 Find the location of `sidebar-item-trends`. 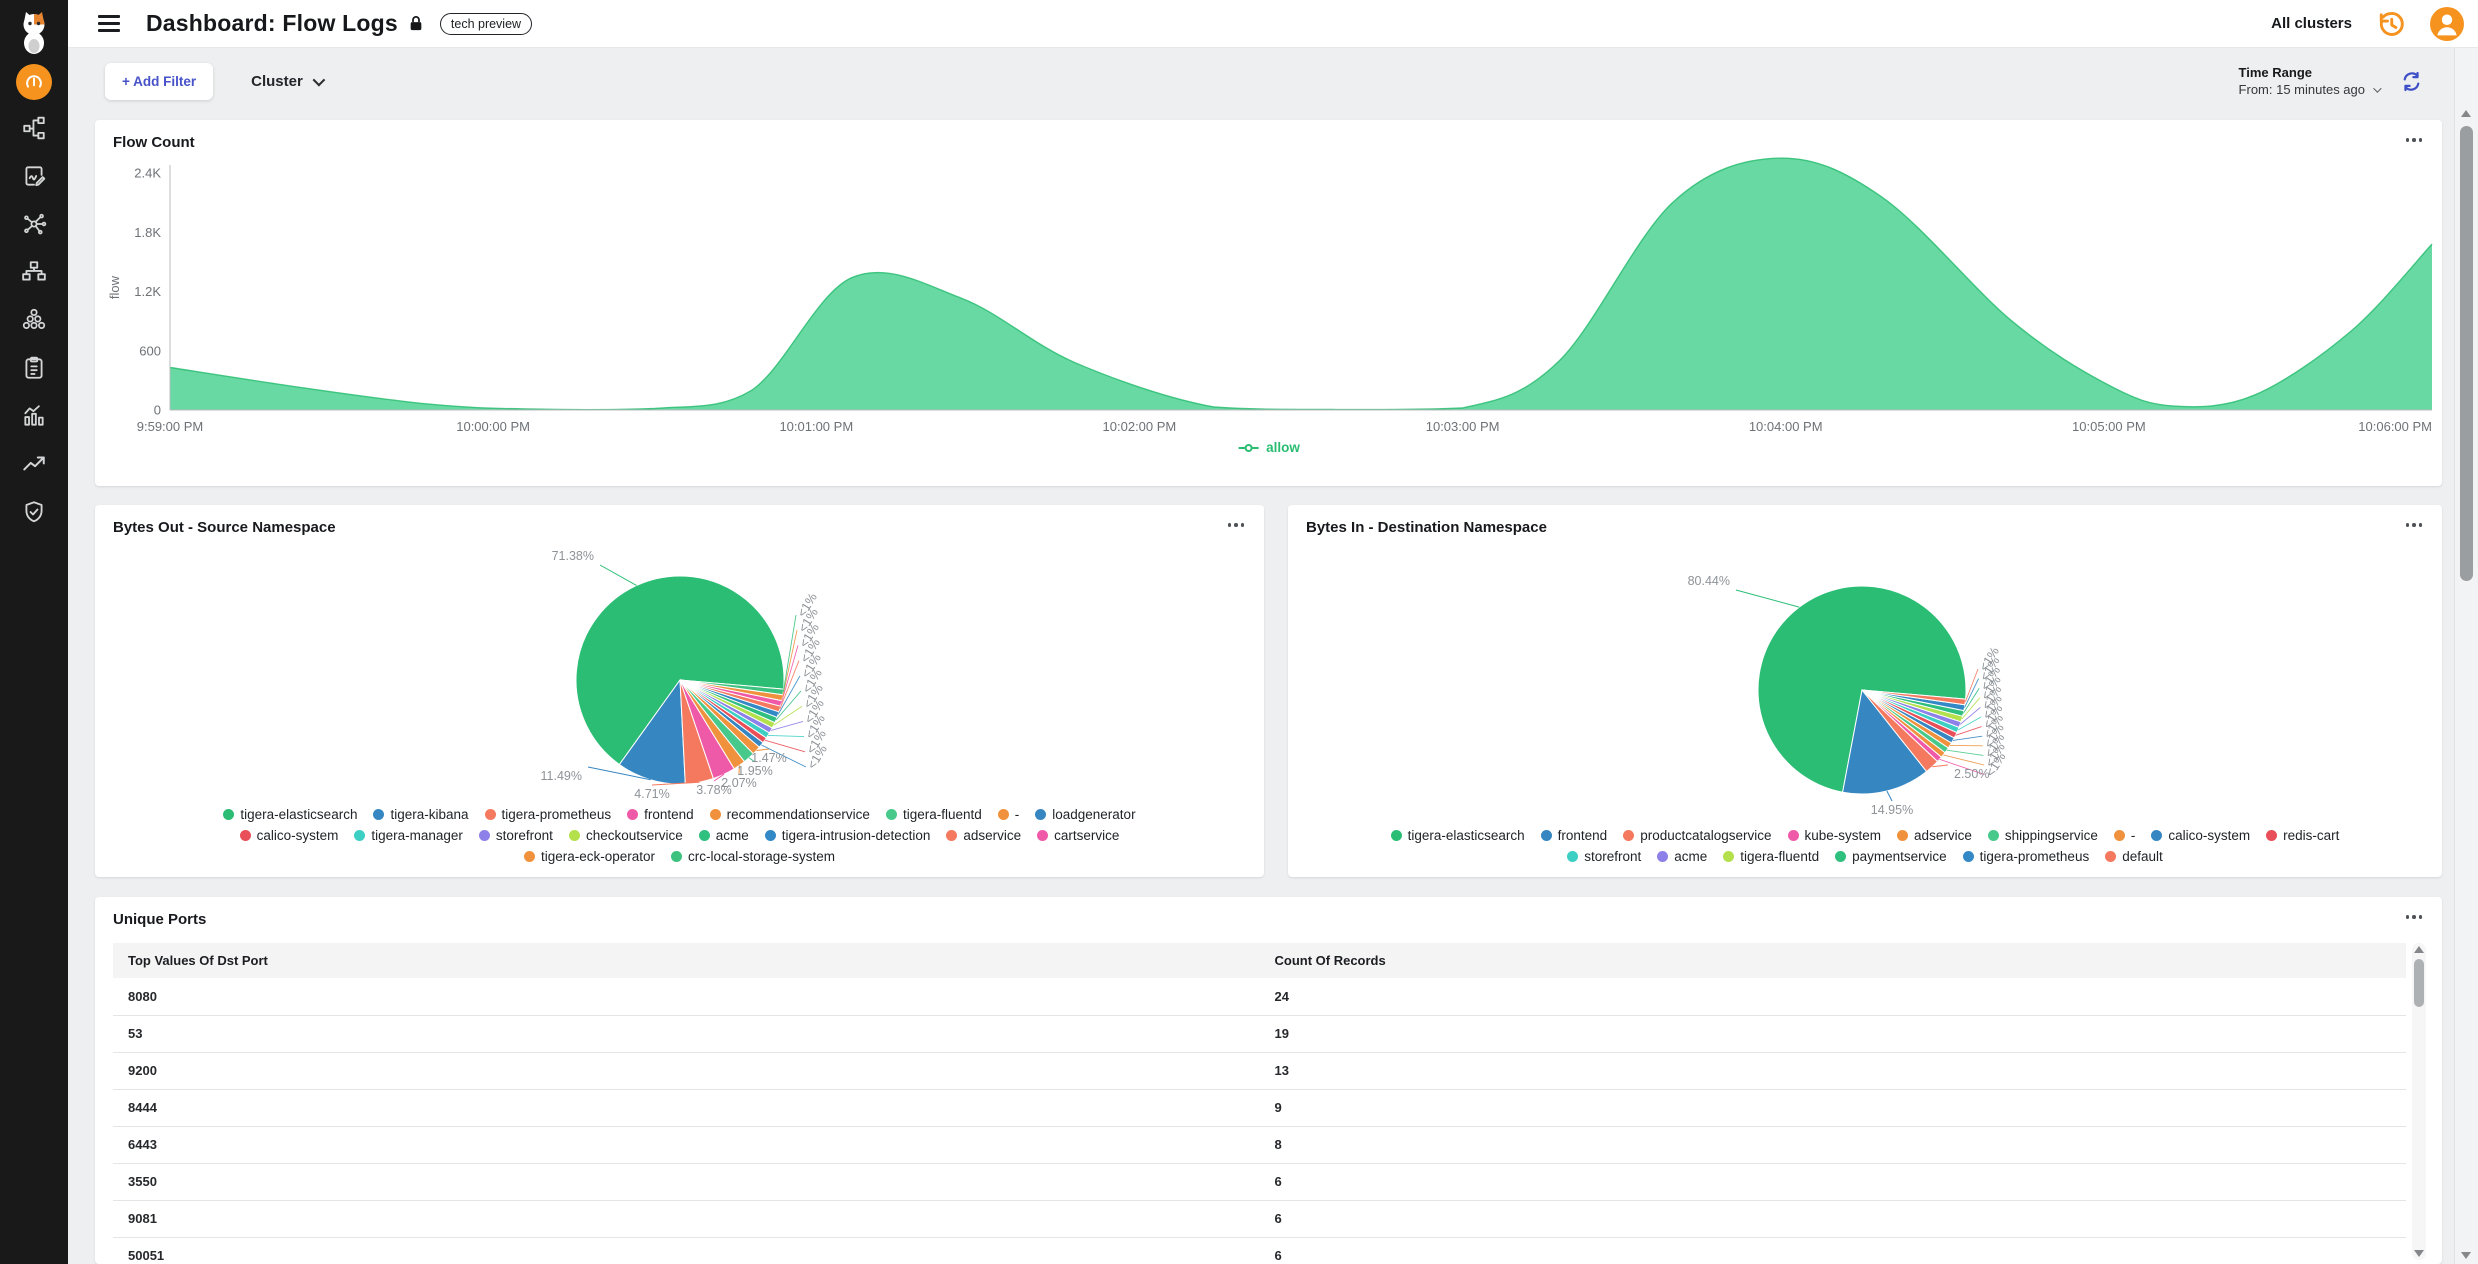

sidebar-item-trends is located at coordinates (34, 466).